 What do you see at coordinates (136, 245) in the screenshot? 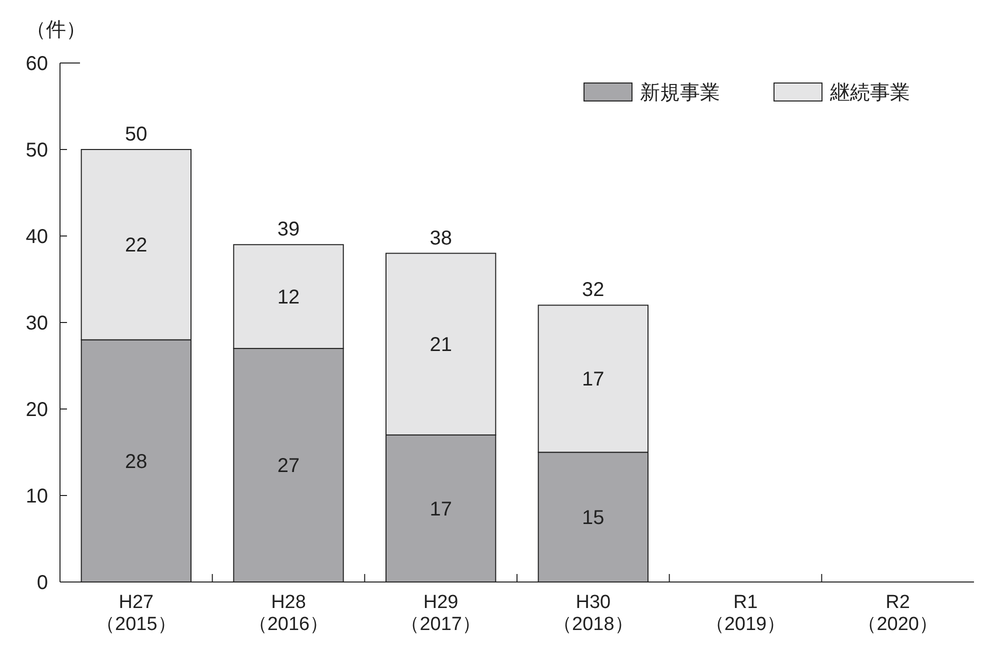
I see `data-label: 22` at bounding box center [136, 245].